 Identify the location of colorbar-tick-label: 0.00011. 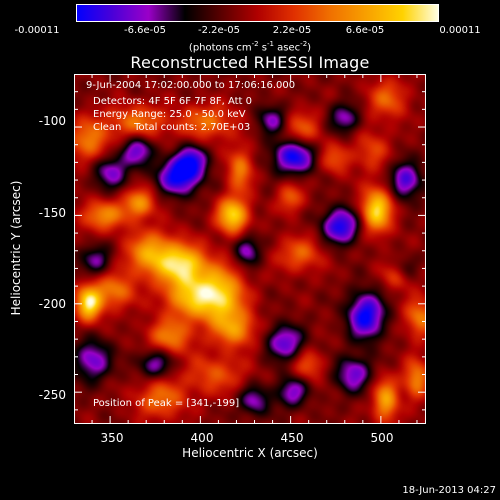
(460, 30).